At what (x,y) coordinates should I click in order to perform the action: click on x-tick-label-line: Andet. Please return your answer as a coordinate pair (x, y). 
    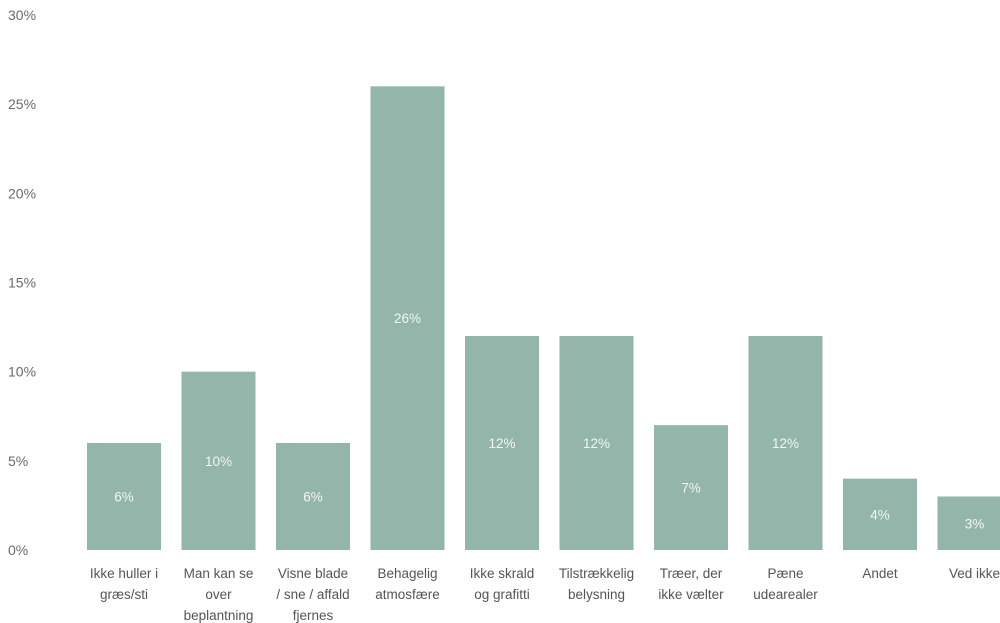
    Looking at the image, I should click on (880, 573).